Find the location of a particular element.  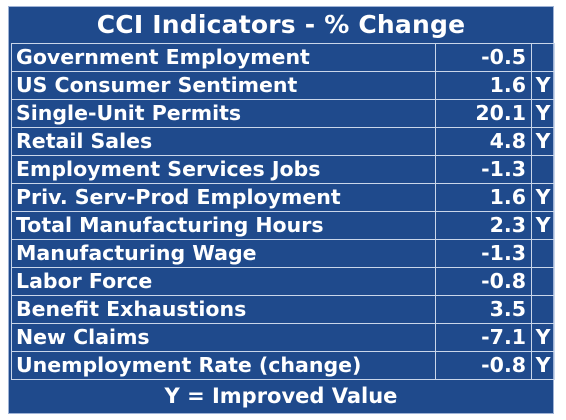

indicator-value: 3.5 is located at coordinates (483, 309).